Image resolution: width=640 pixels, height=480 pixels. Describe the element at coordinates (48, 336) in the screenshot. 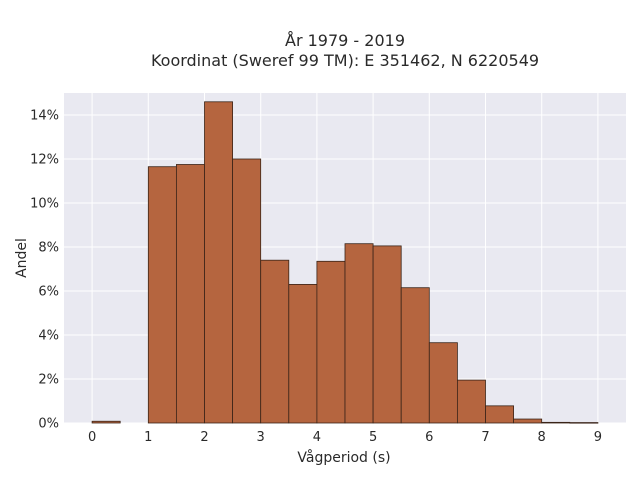

I see `y-tick-label: 4%` at that location.